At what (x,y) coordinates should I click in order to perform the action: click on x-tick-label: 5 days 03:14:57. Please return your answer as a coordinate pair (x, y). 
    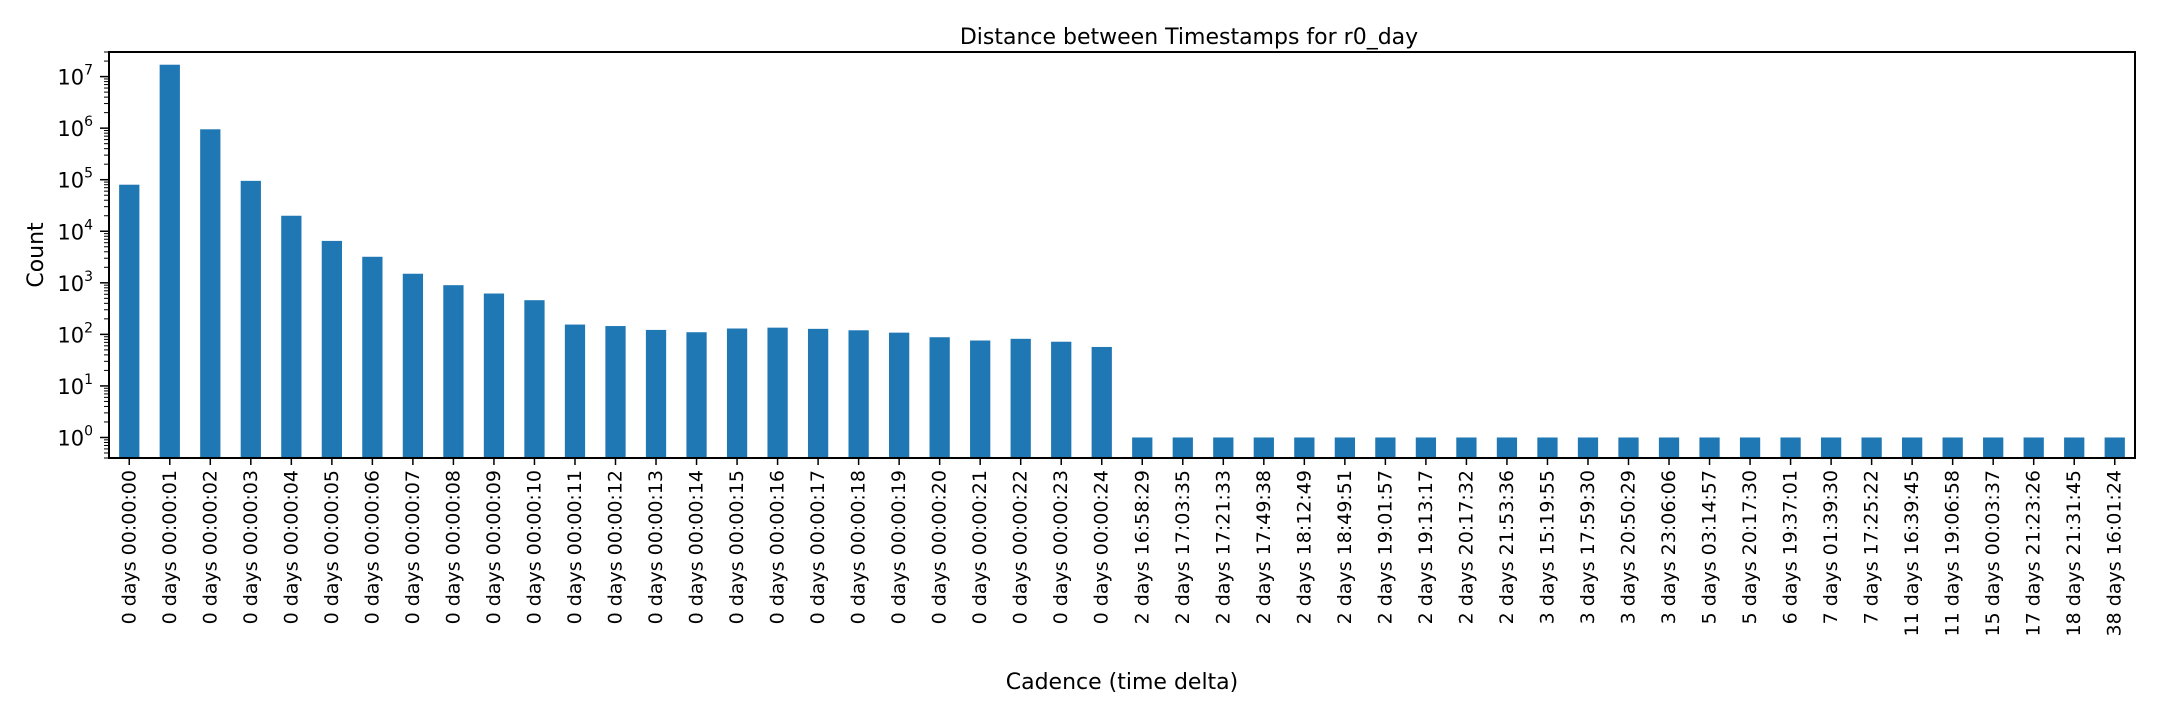
    Looking at the image, I should click on (1710, 547).